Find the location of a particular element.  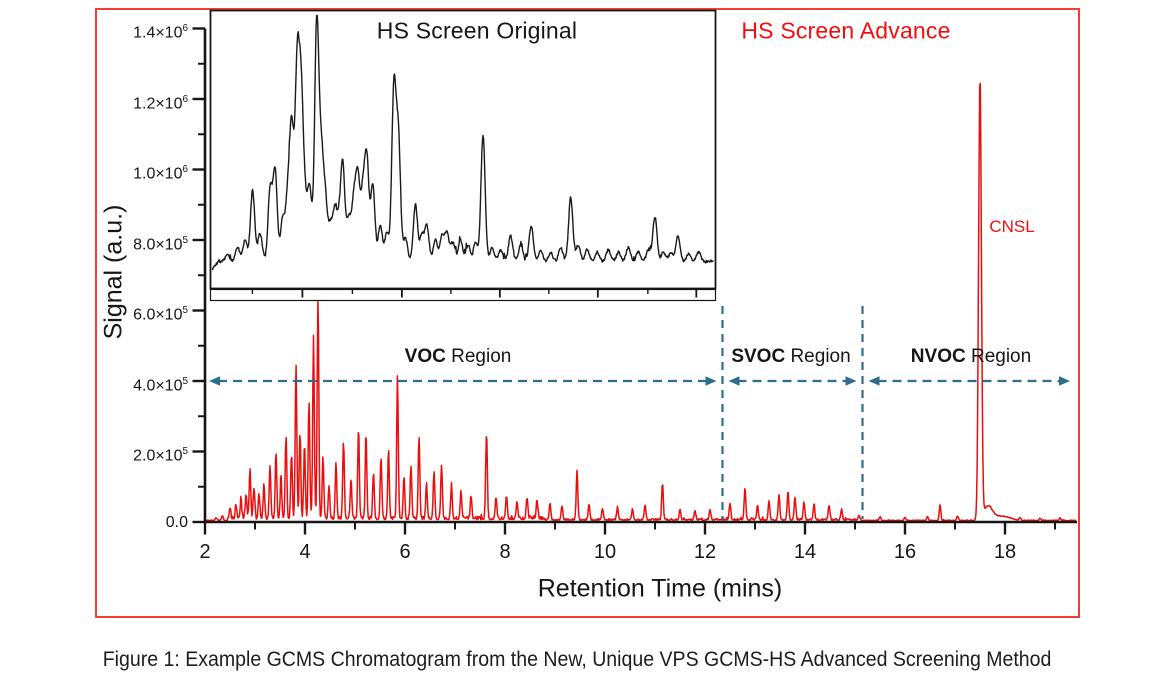

svoc-region-label-bold: SVOC is located at coordinates (758, 356).